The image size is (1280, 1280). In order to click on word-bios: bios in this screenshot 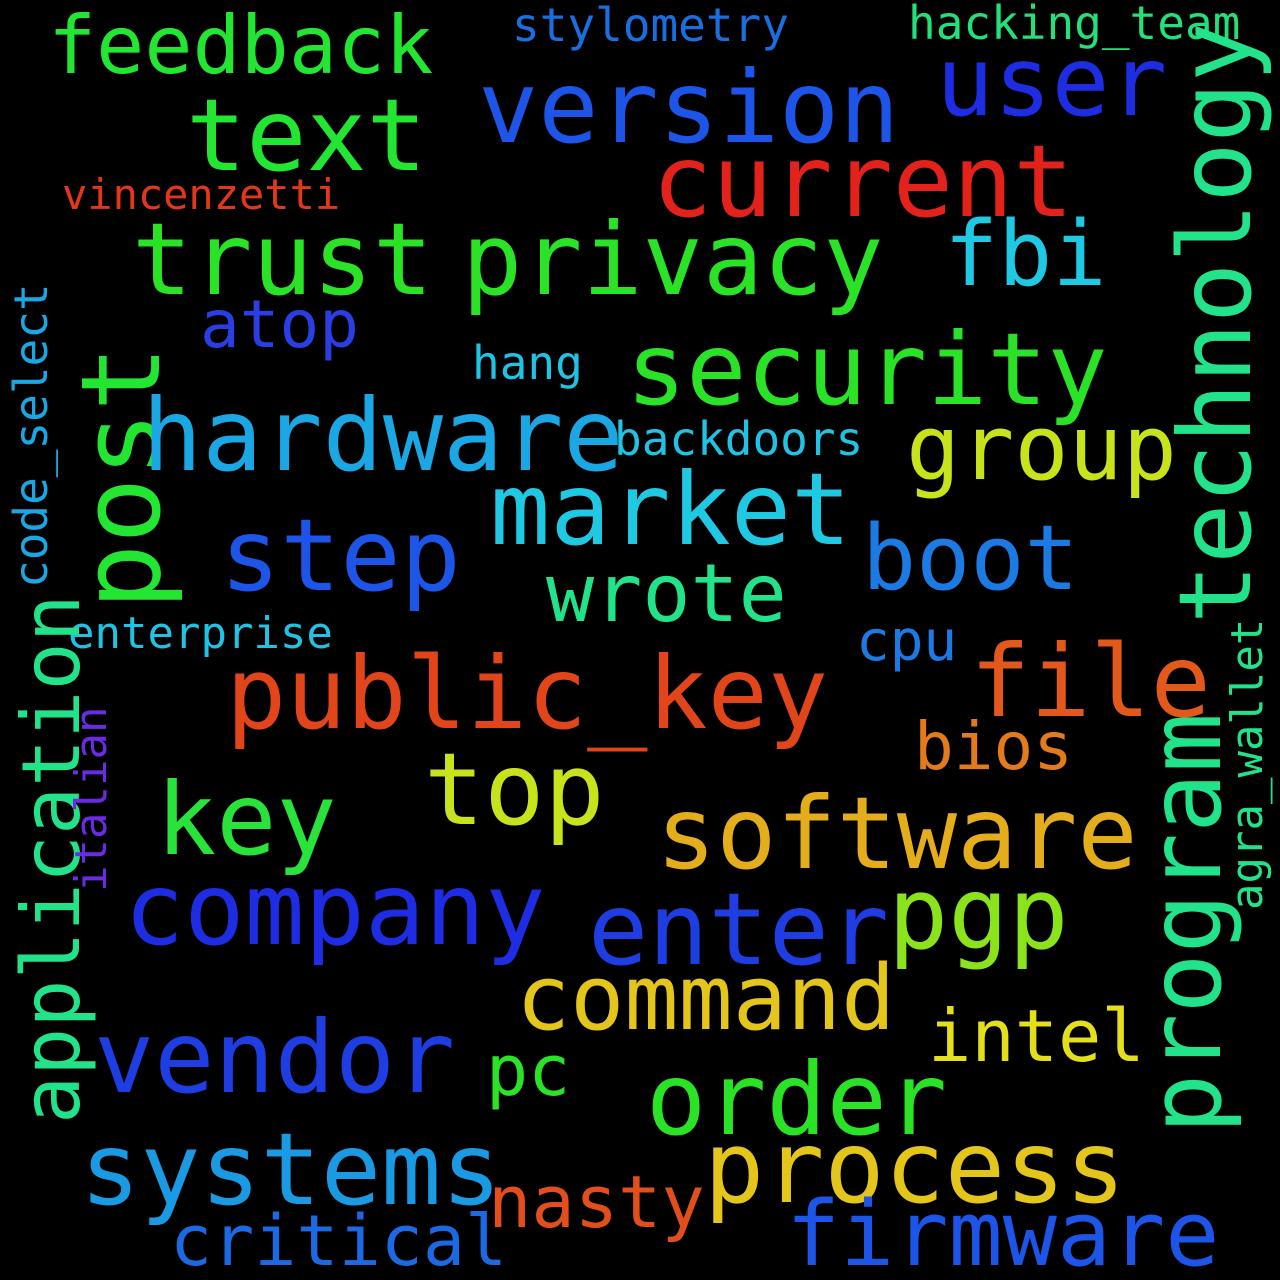, I will do `click(993, 746)`.